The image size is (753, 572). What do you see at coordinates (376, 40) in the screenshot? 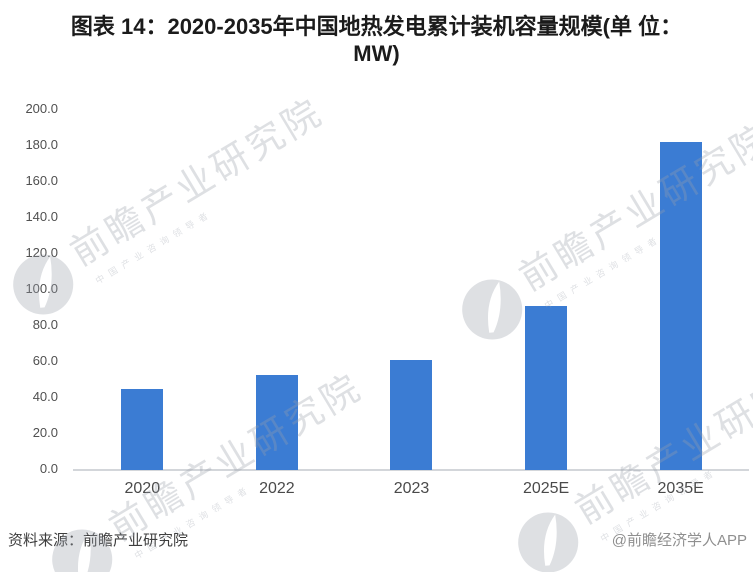
I see `chart-title: 图表 14：2020-2035年中国地热发电累计装机容量规模(单 位： MW)` at bounding box center [376, 40].